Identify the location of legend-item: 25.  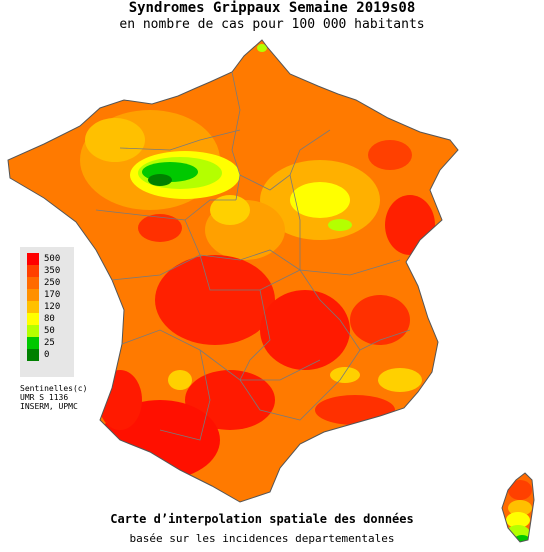
(47, 343).